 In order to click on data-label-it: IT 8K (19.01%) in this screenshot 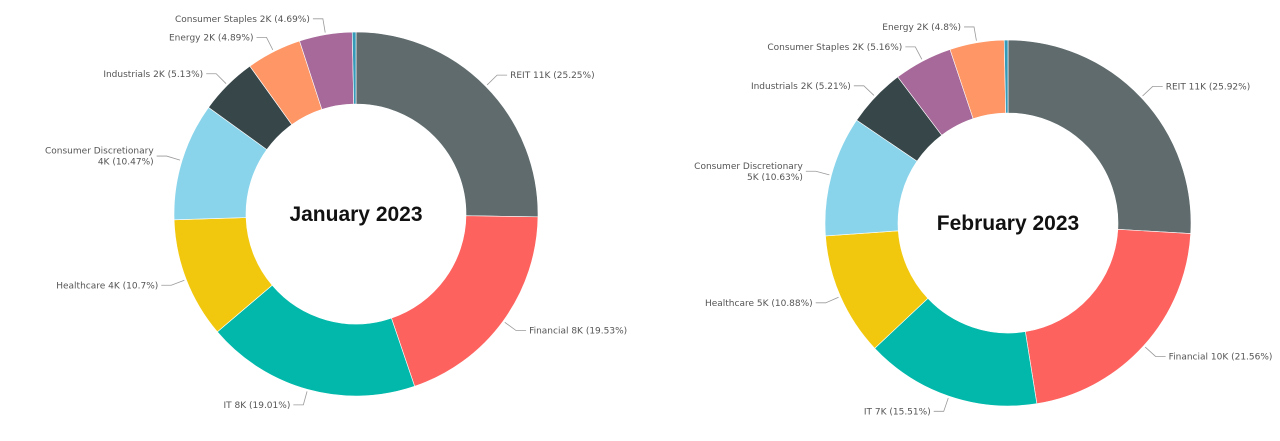, I will do `click(256, 406)`.